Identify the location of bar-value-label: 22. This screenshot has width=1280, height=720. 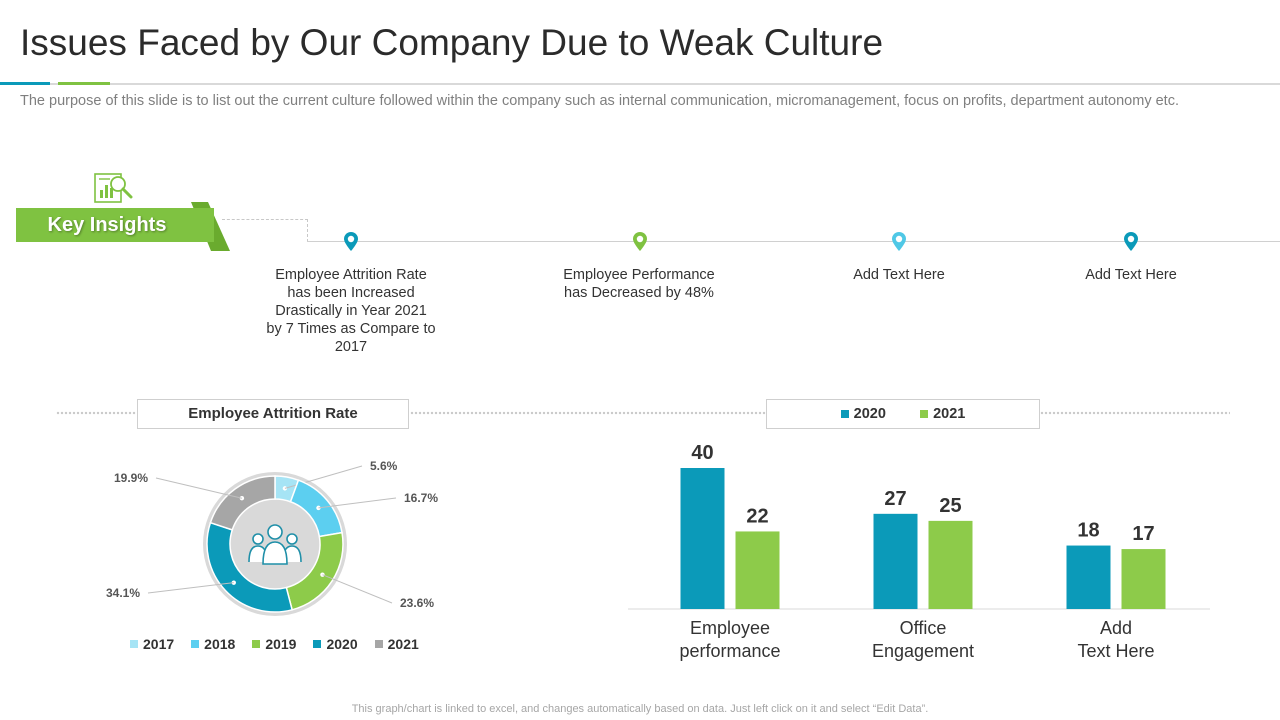
(757, 516).